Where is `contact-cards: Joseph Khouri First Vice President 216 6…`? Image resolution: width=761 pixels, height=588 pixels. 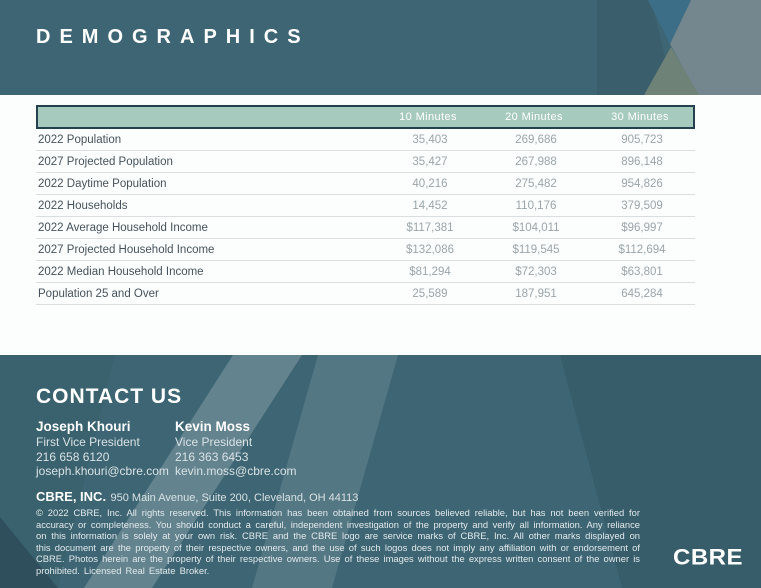 contact-cards: Joseph Khouri First Vice President 216 6… is located at coordinates (175, 449).